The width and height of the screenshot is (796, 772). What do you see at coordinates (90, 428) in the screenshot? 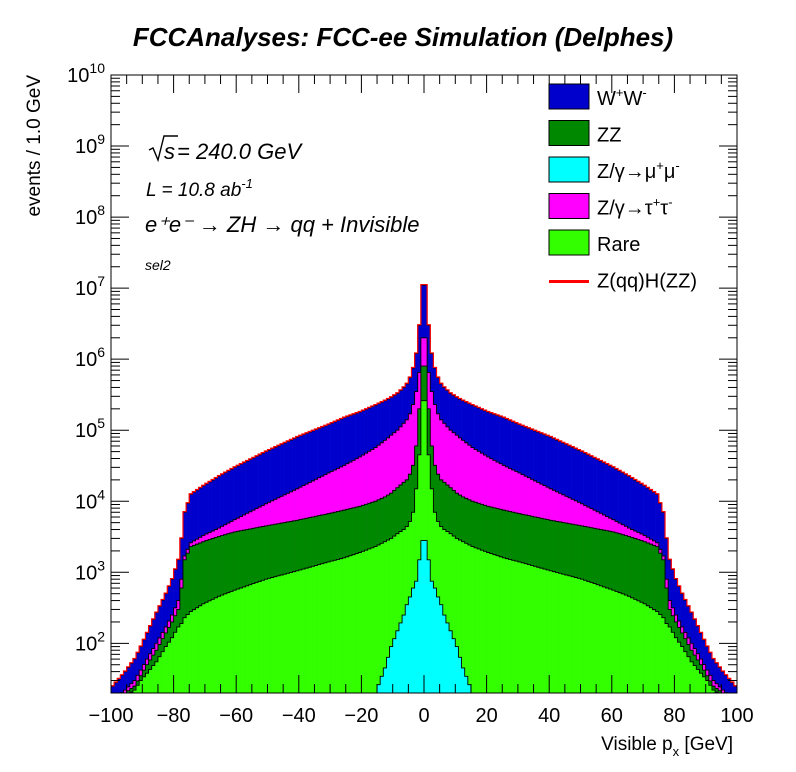
I see `y-tick-label: 10⁵` at bounding box center [90, 428].